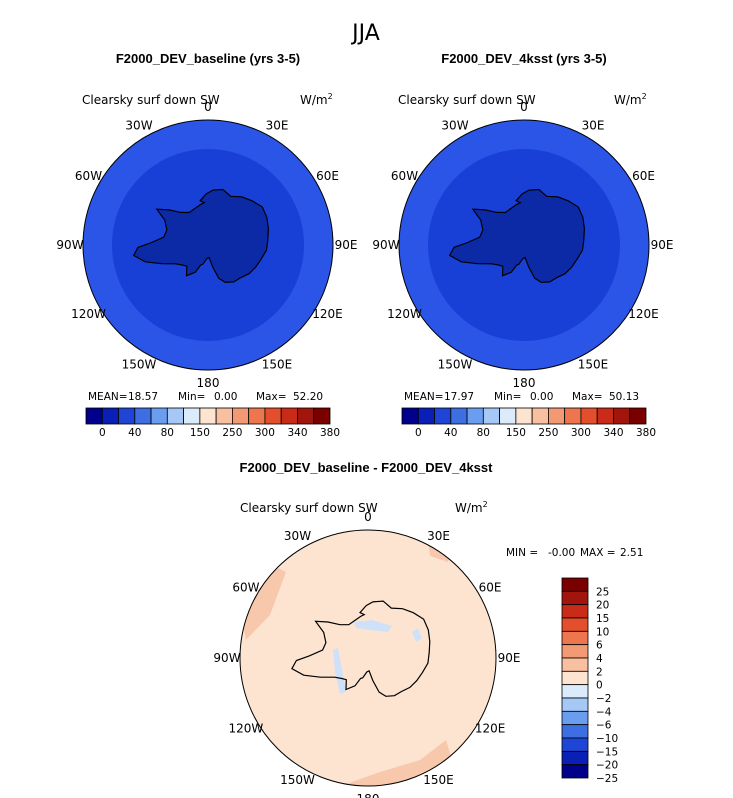 The width and height of the screenshot is (733, 798). I want to click on min-label: MIN =, so click(522, 553).